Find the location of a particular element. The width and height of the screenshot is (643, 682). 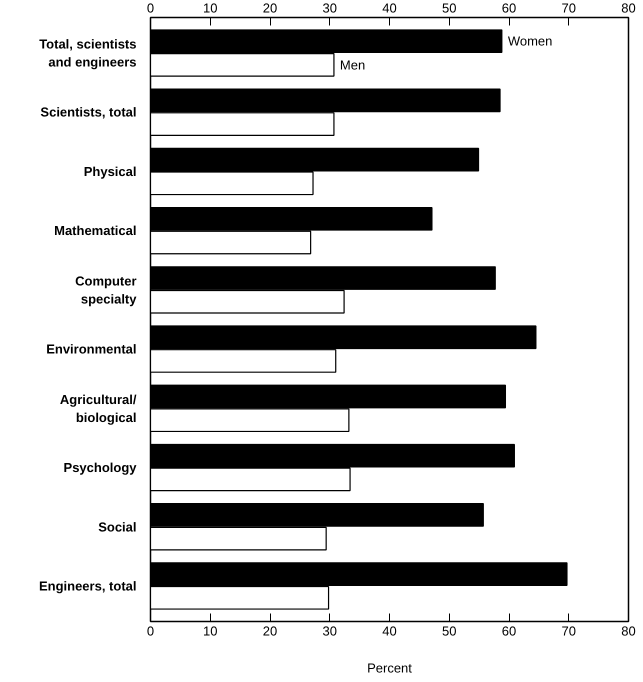

x-tick-label: 70 is located at coordinates (569, 8).